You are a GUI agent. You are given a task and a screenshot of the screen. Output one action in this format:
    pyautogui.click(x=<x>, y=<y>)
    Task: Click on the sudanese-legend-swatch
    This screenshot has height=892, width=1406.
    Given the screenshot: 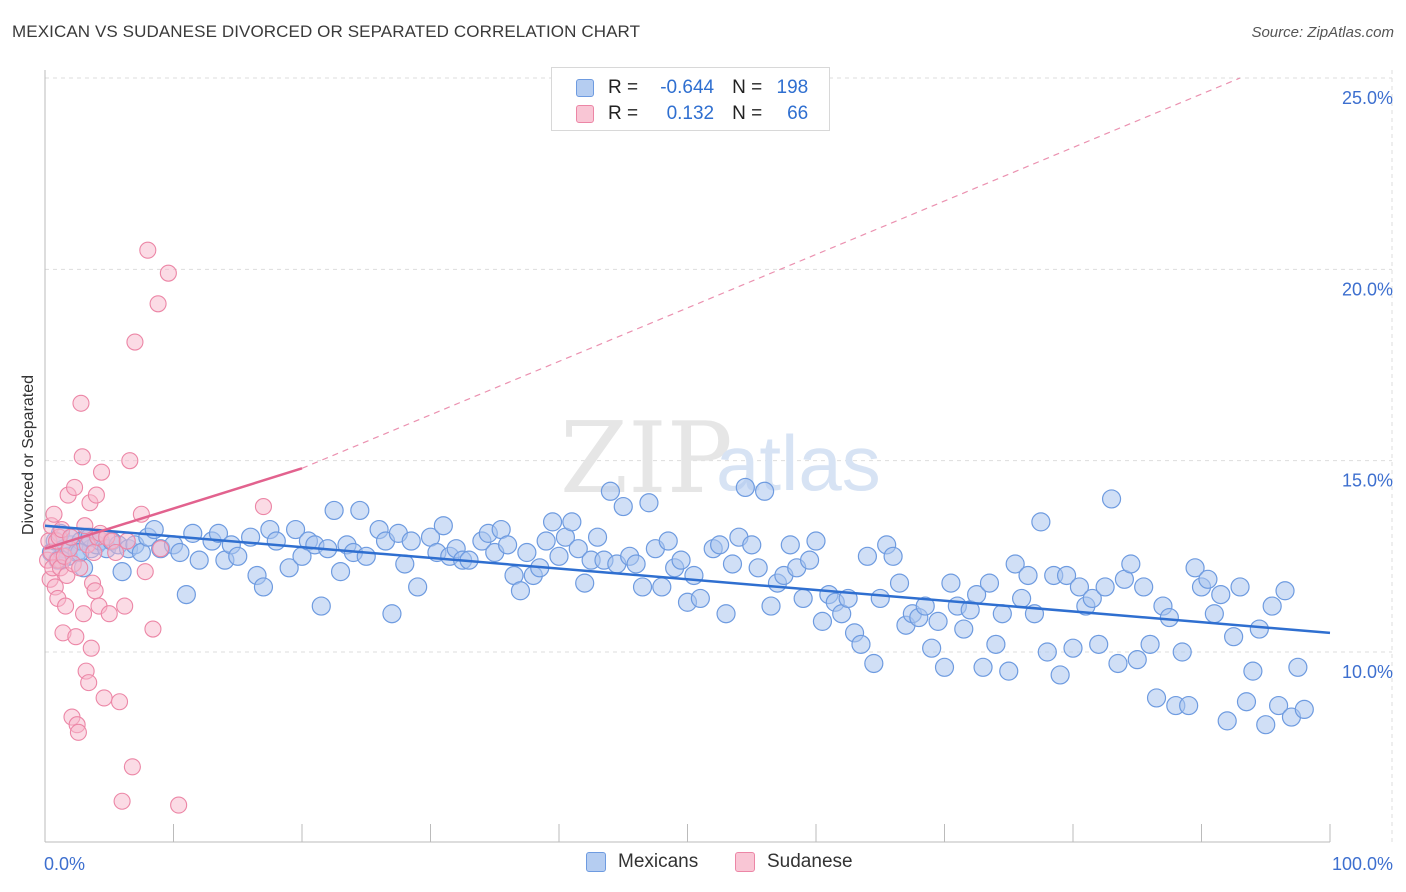 What is the action you would take?
    pyautogui.click(x=745, y=862)
    